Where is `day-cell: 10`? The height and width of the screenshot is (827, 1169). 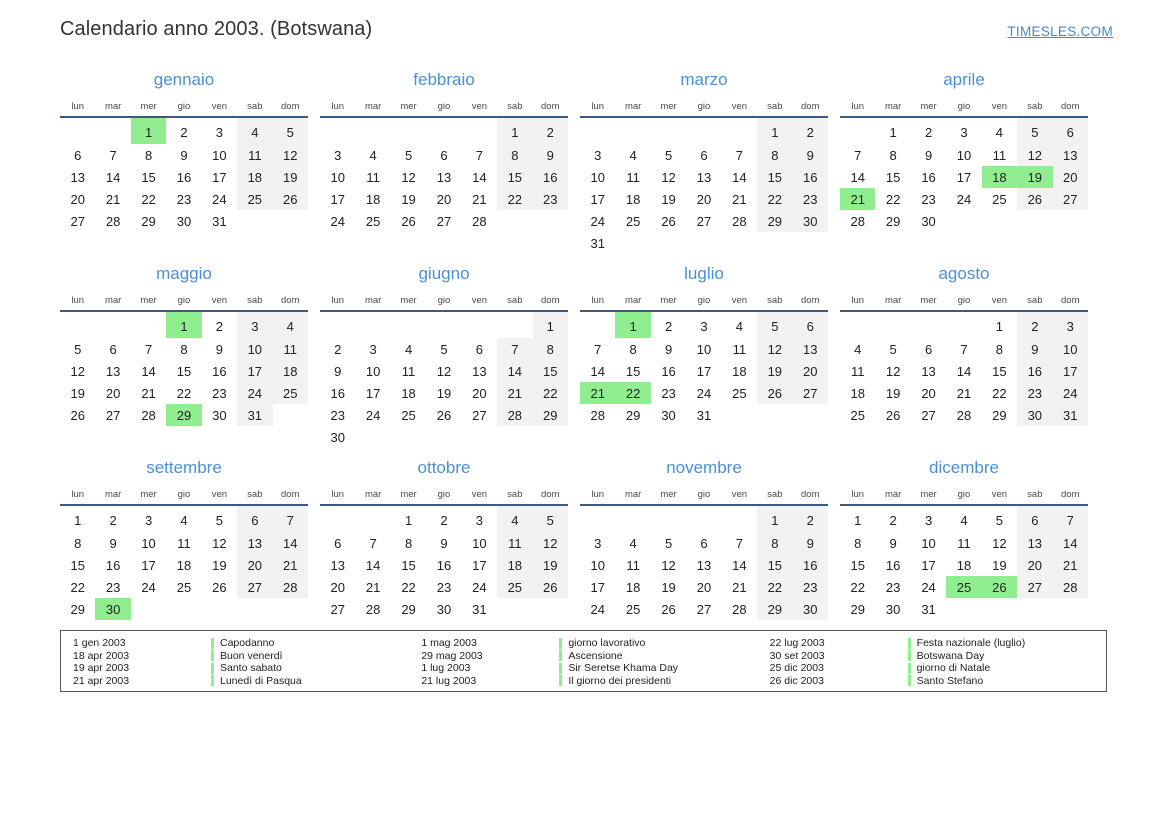 day-cell: 10 is located at coordinates (219, 155).